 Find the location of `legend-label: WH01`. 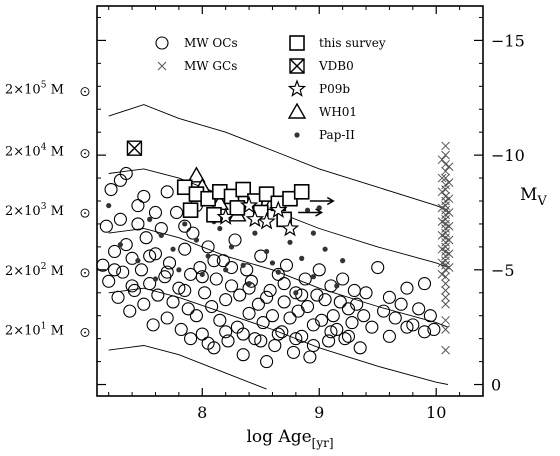

legend-label: WH01 is located at coordinates (338, 112).